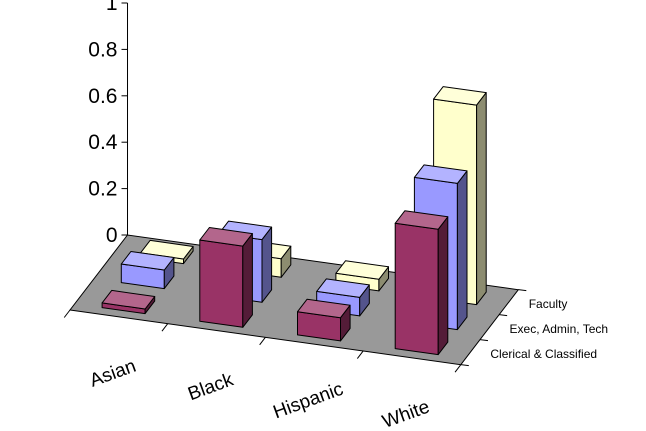  I want to click on category-tick-label: Black, so click(210, 387).